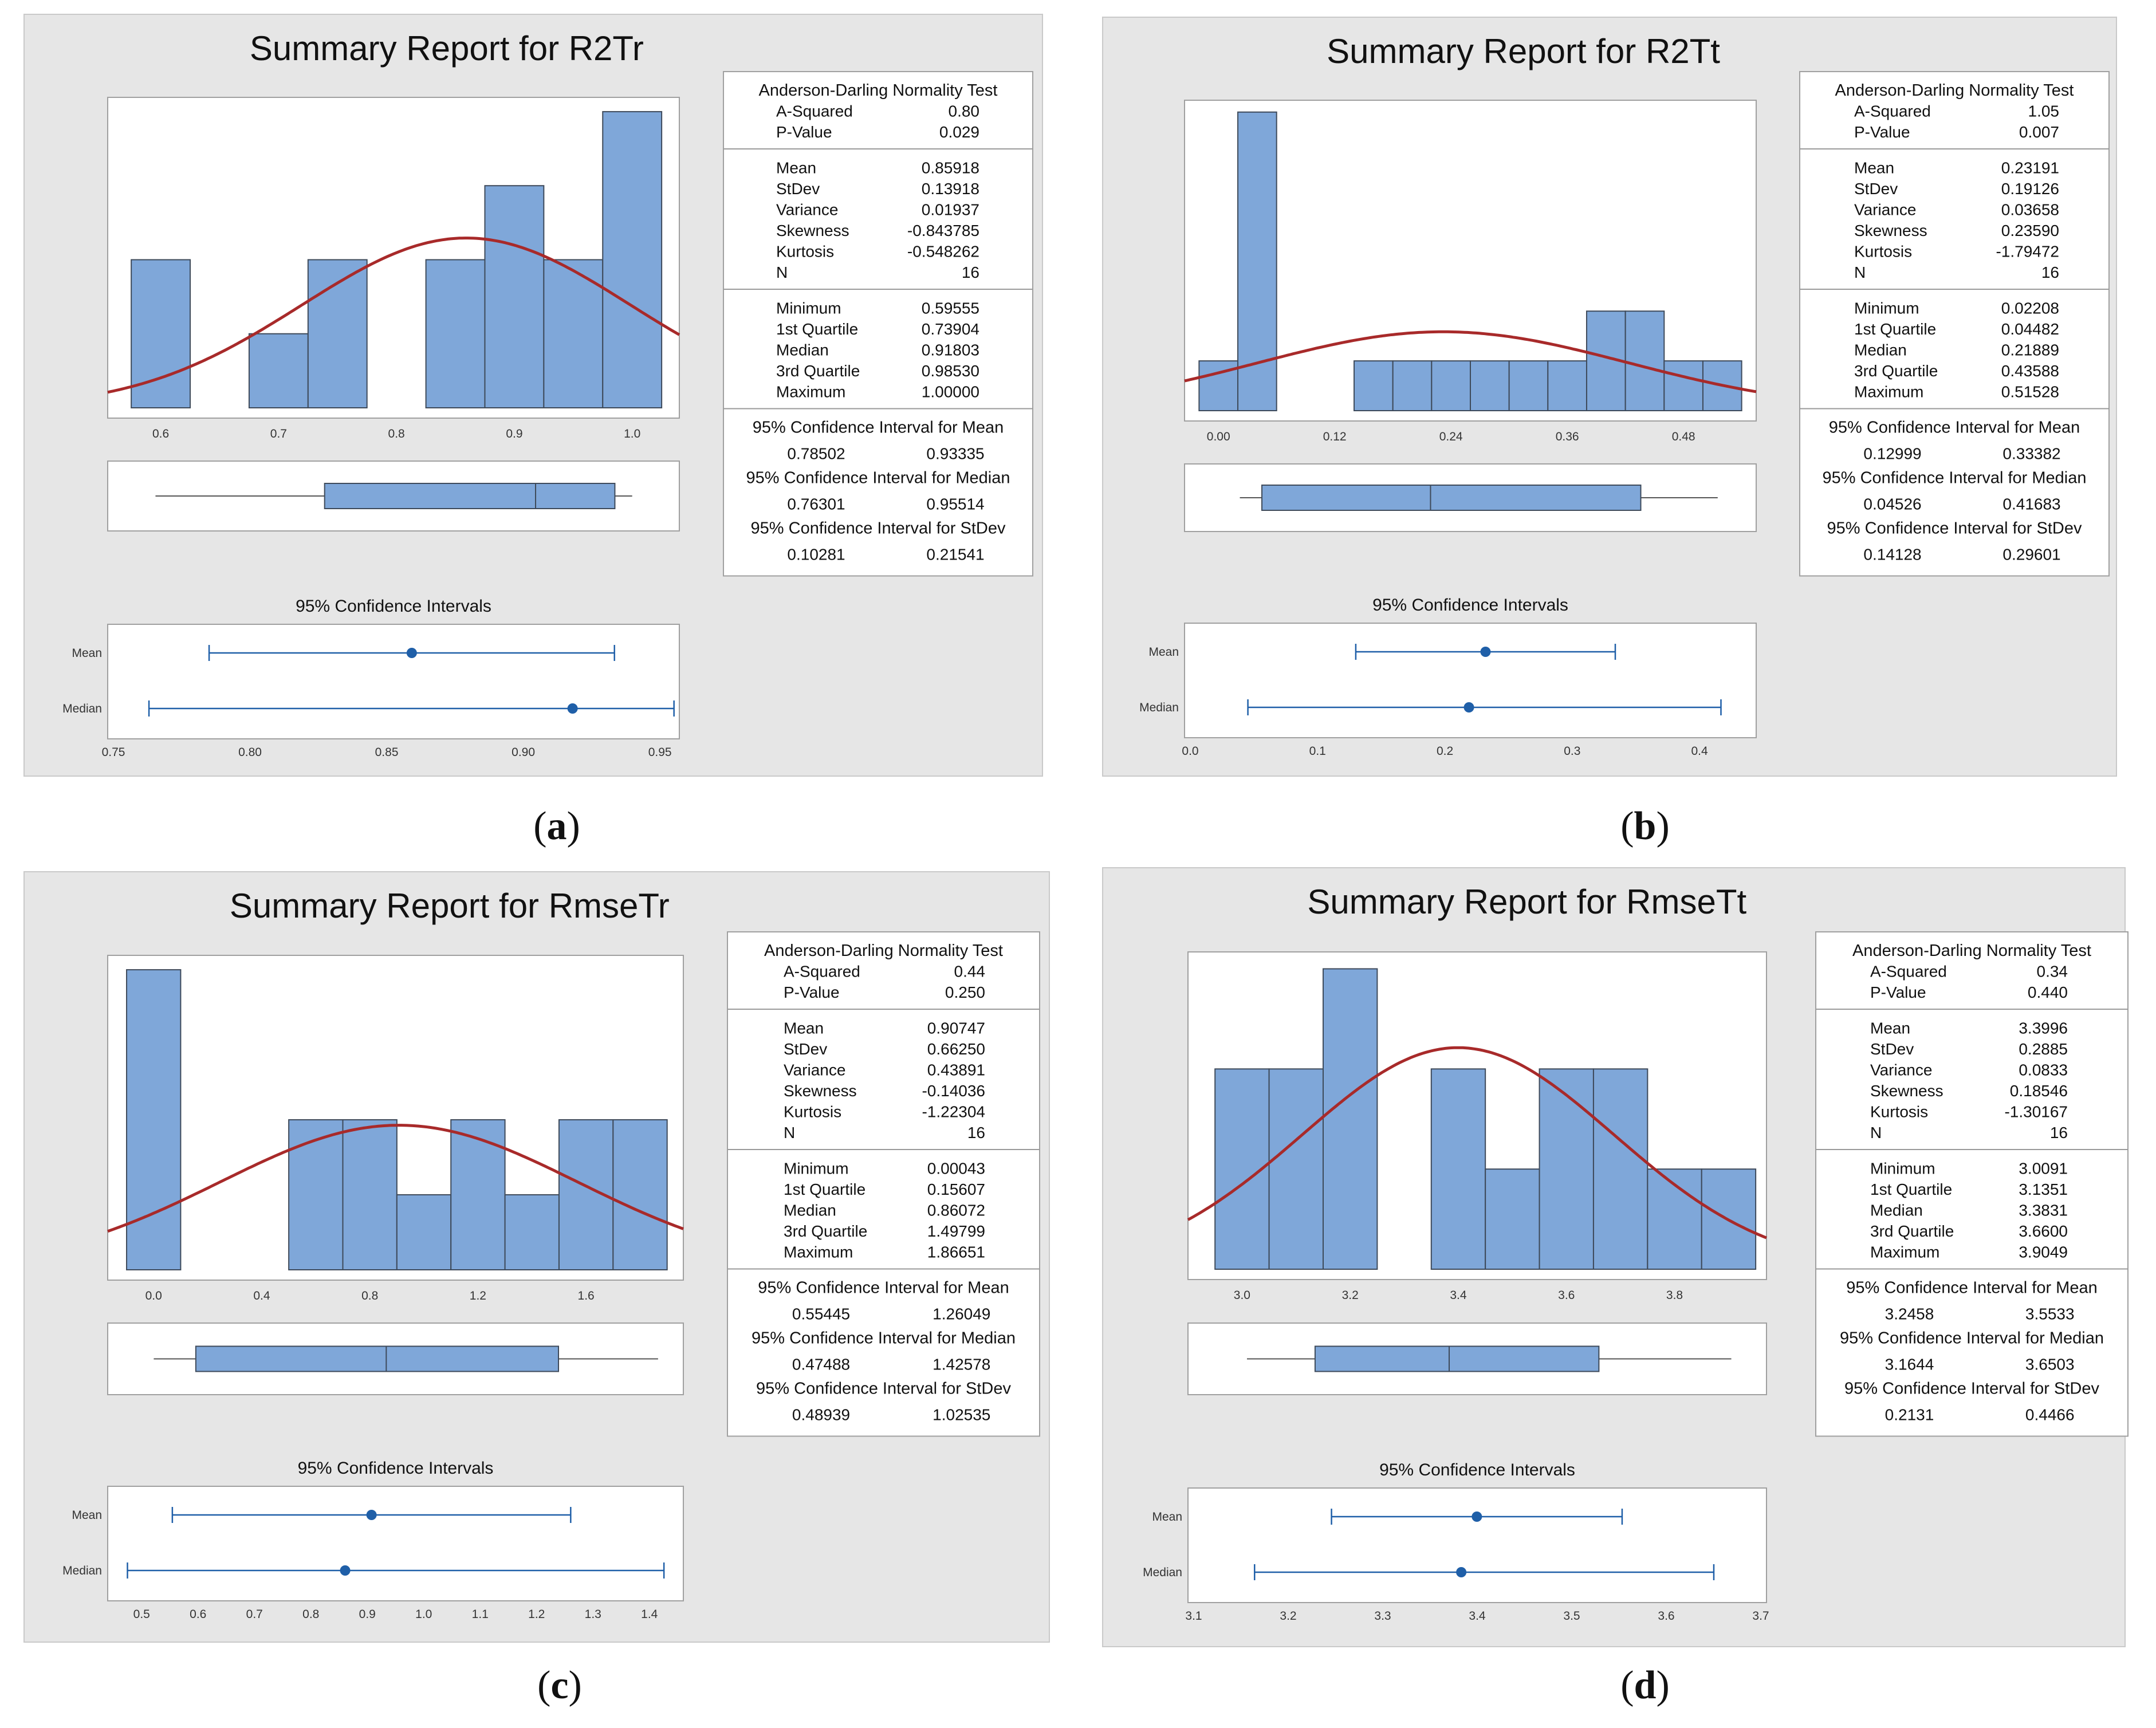  Describe the element at coordinates (1882, 132) in the screenshot. I see `ad-stat-label: P-Value` at that location.